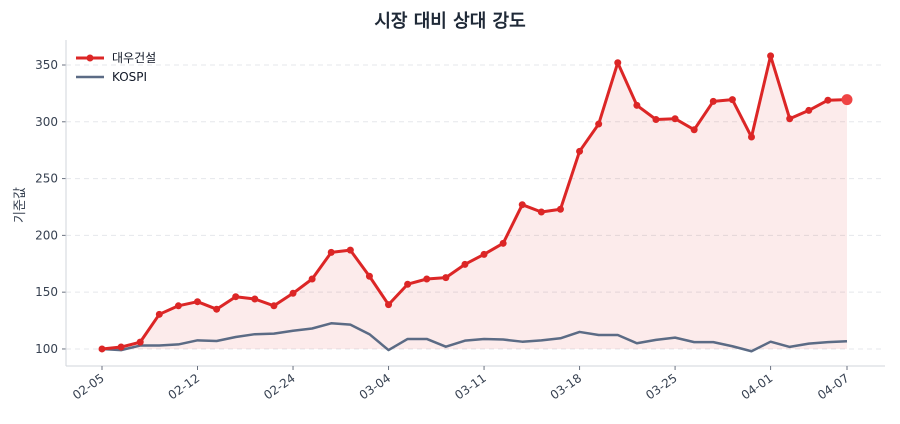 The height and width of the screenshot is (424, 900). I want to click on x-tick-label: 03-18, so click(566, 386).